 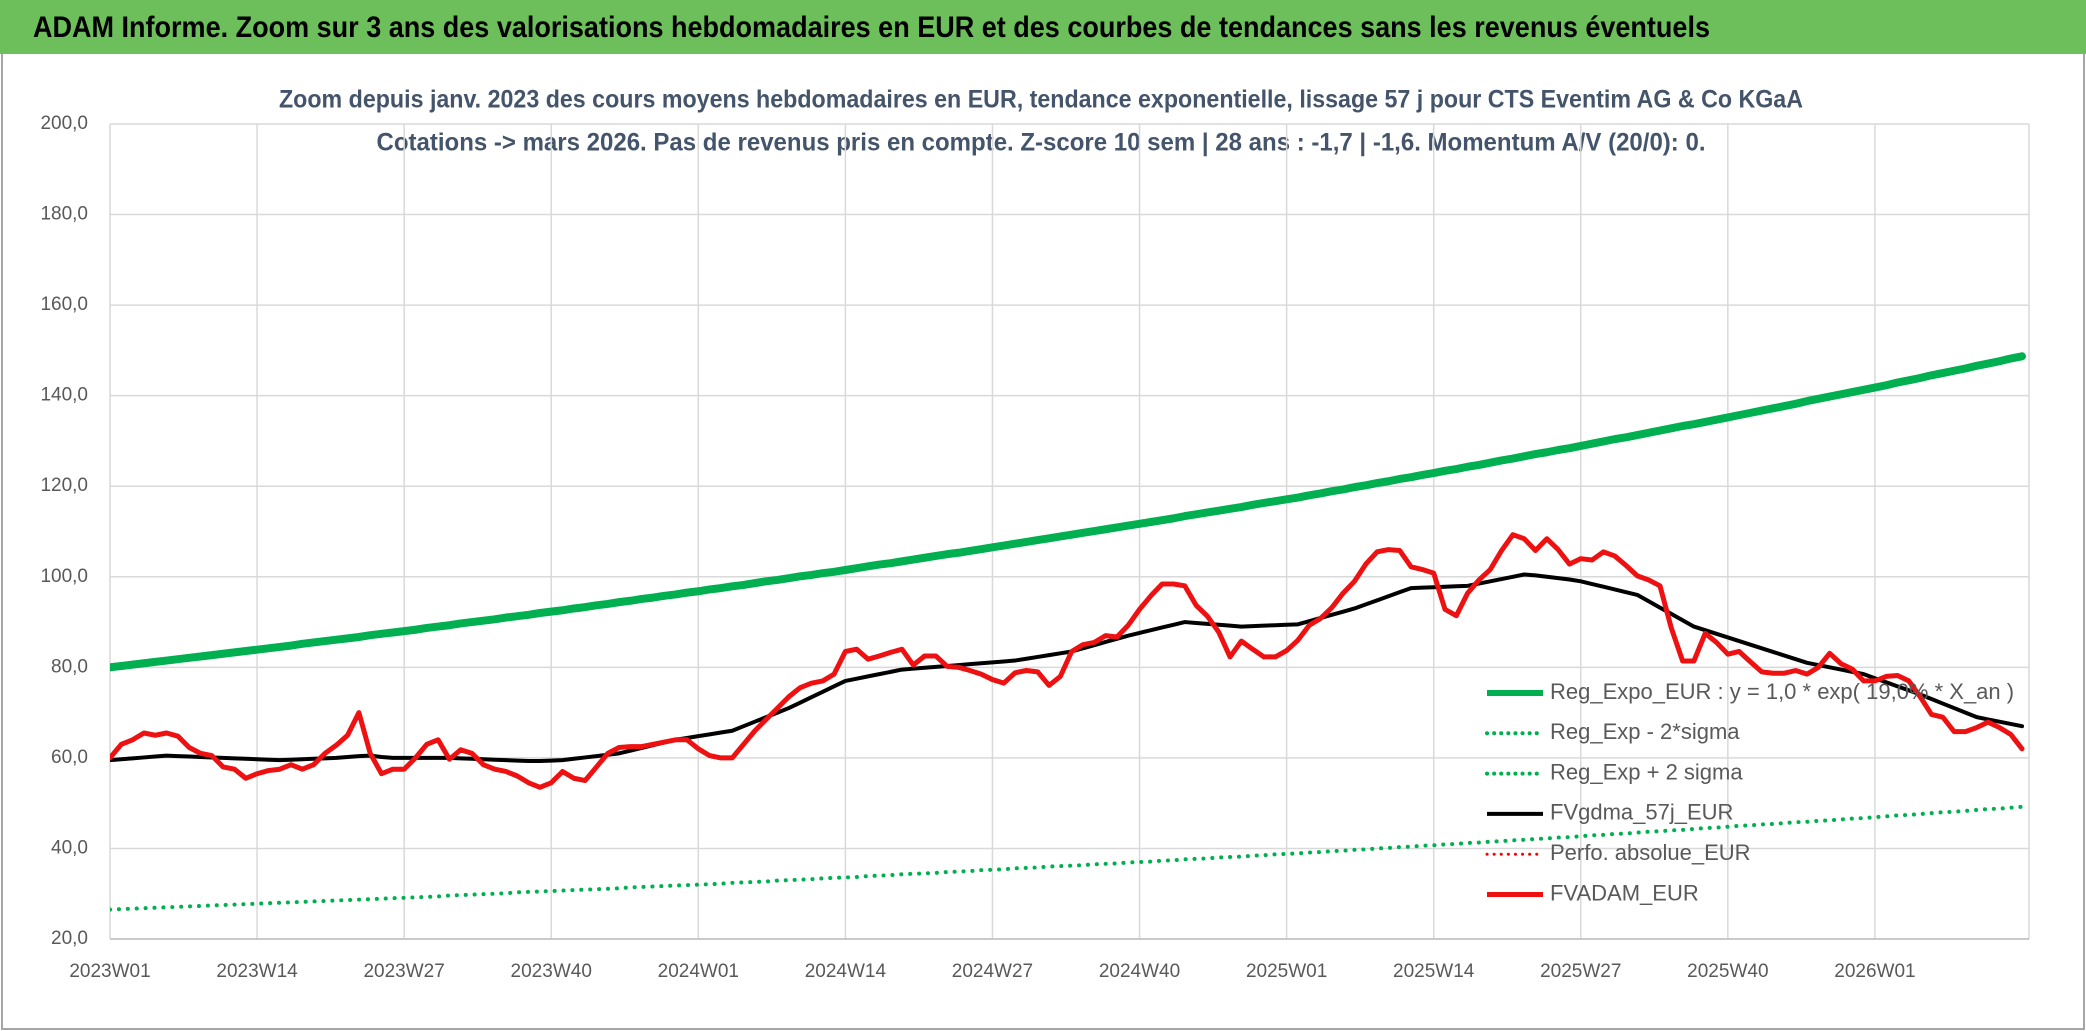 What do you see at coordinates (69, 847) in the screenshot?
I see `y-tick-label: 40,0` at bounding box center [69, 847].